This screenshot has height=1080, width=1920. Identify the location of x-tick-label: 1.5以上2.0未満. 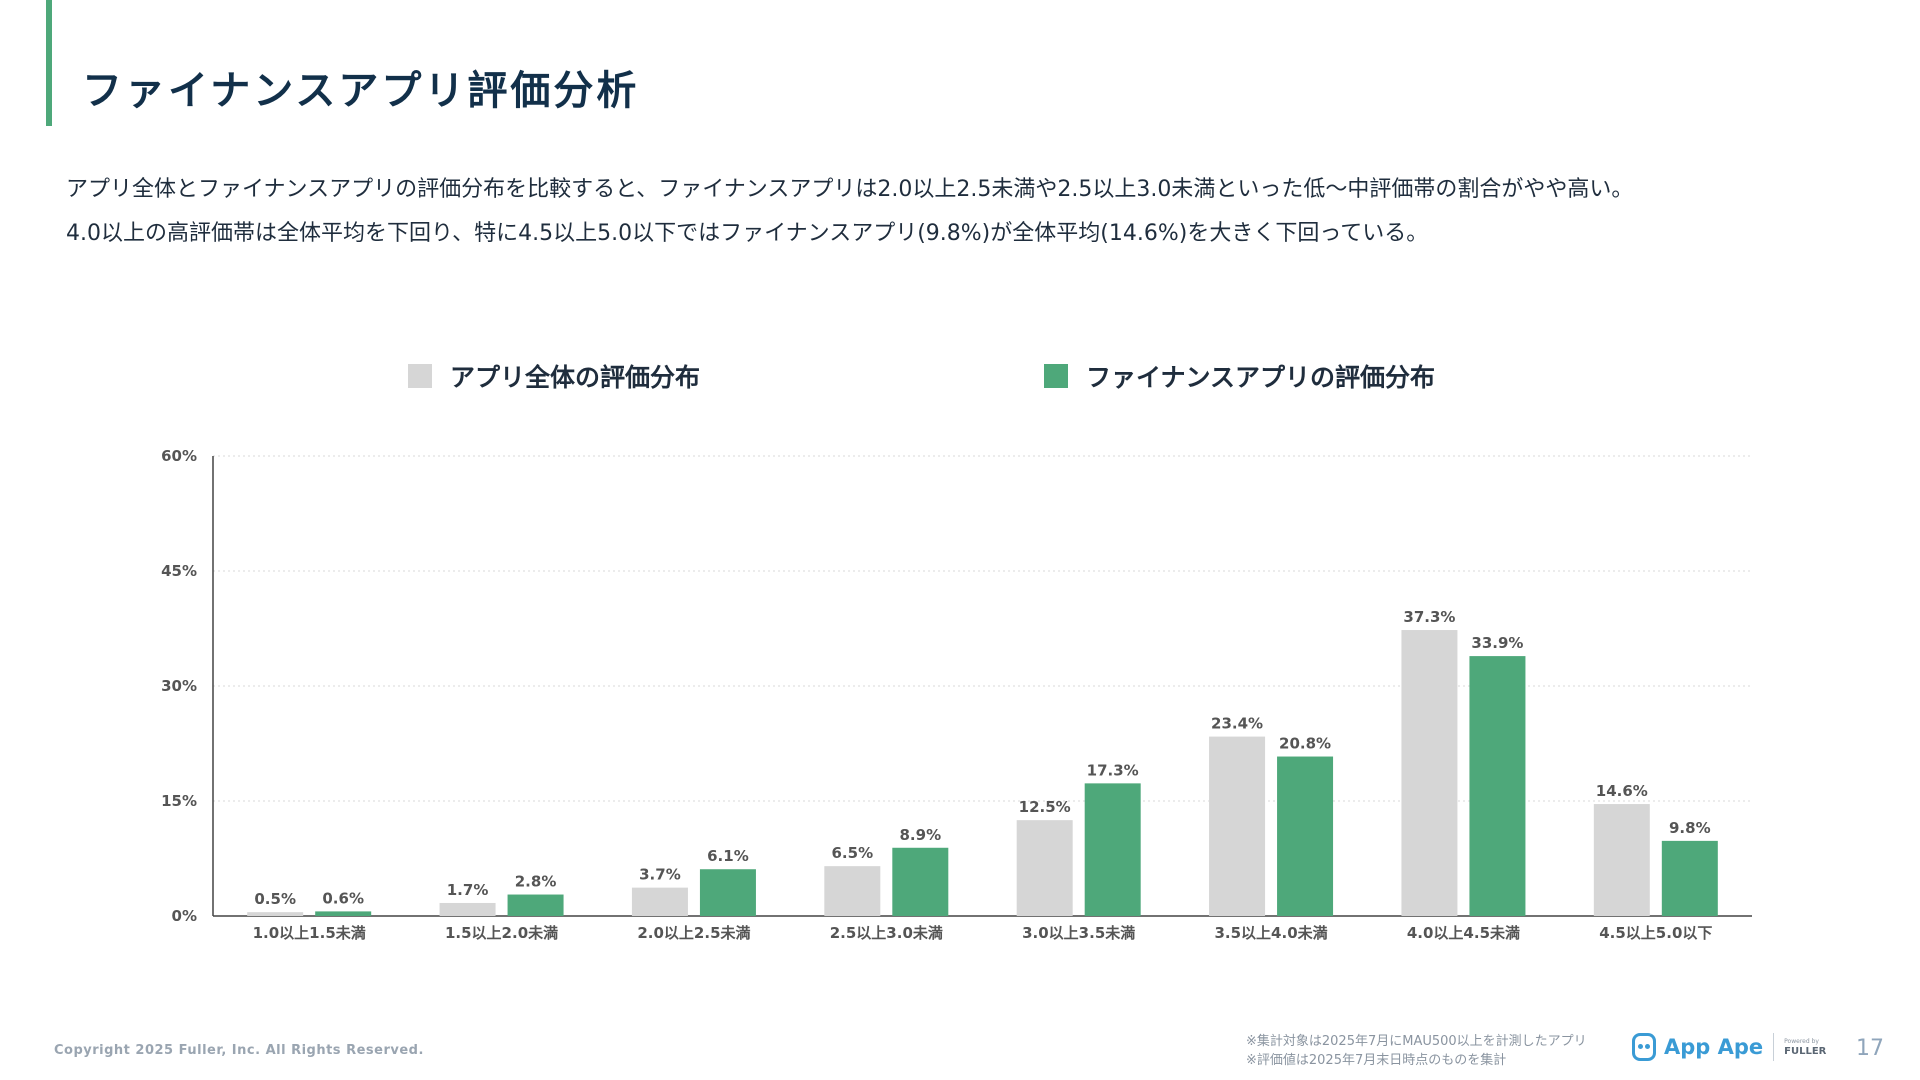
(501, 933).